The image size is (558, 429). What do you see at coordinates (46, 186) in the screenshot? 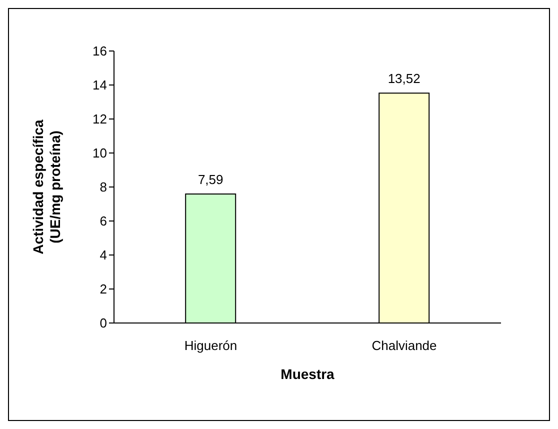
I see `y-axis-title: Actividad específica (UE/mg proteína)` at bounding box center [46, 186].